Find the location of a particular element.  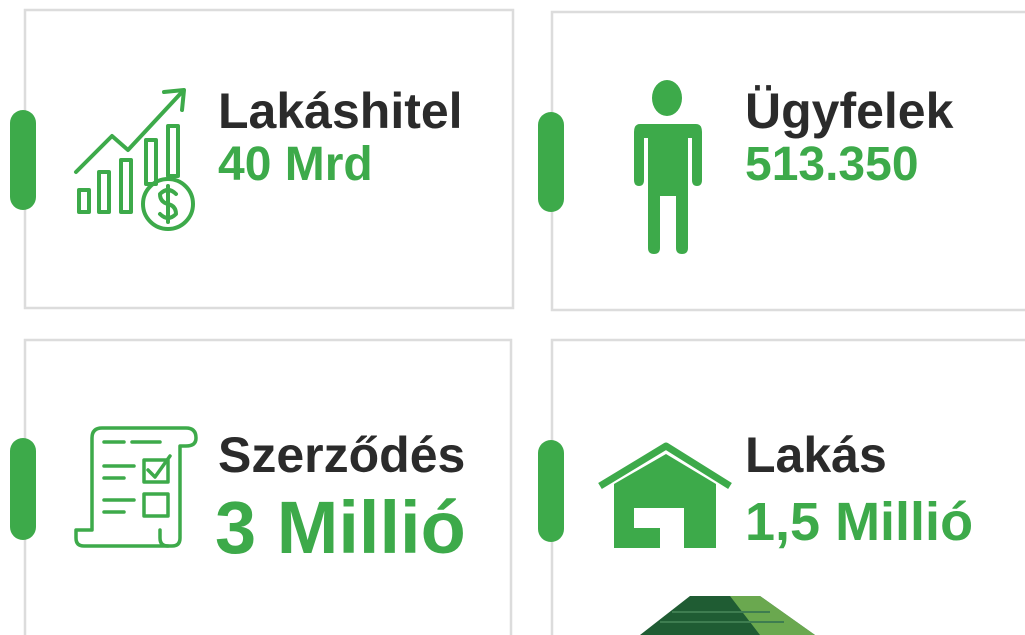

card-title: Szerződés is located at coordinates (341, 455).